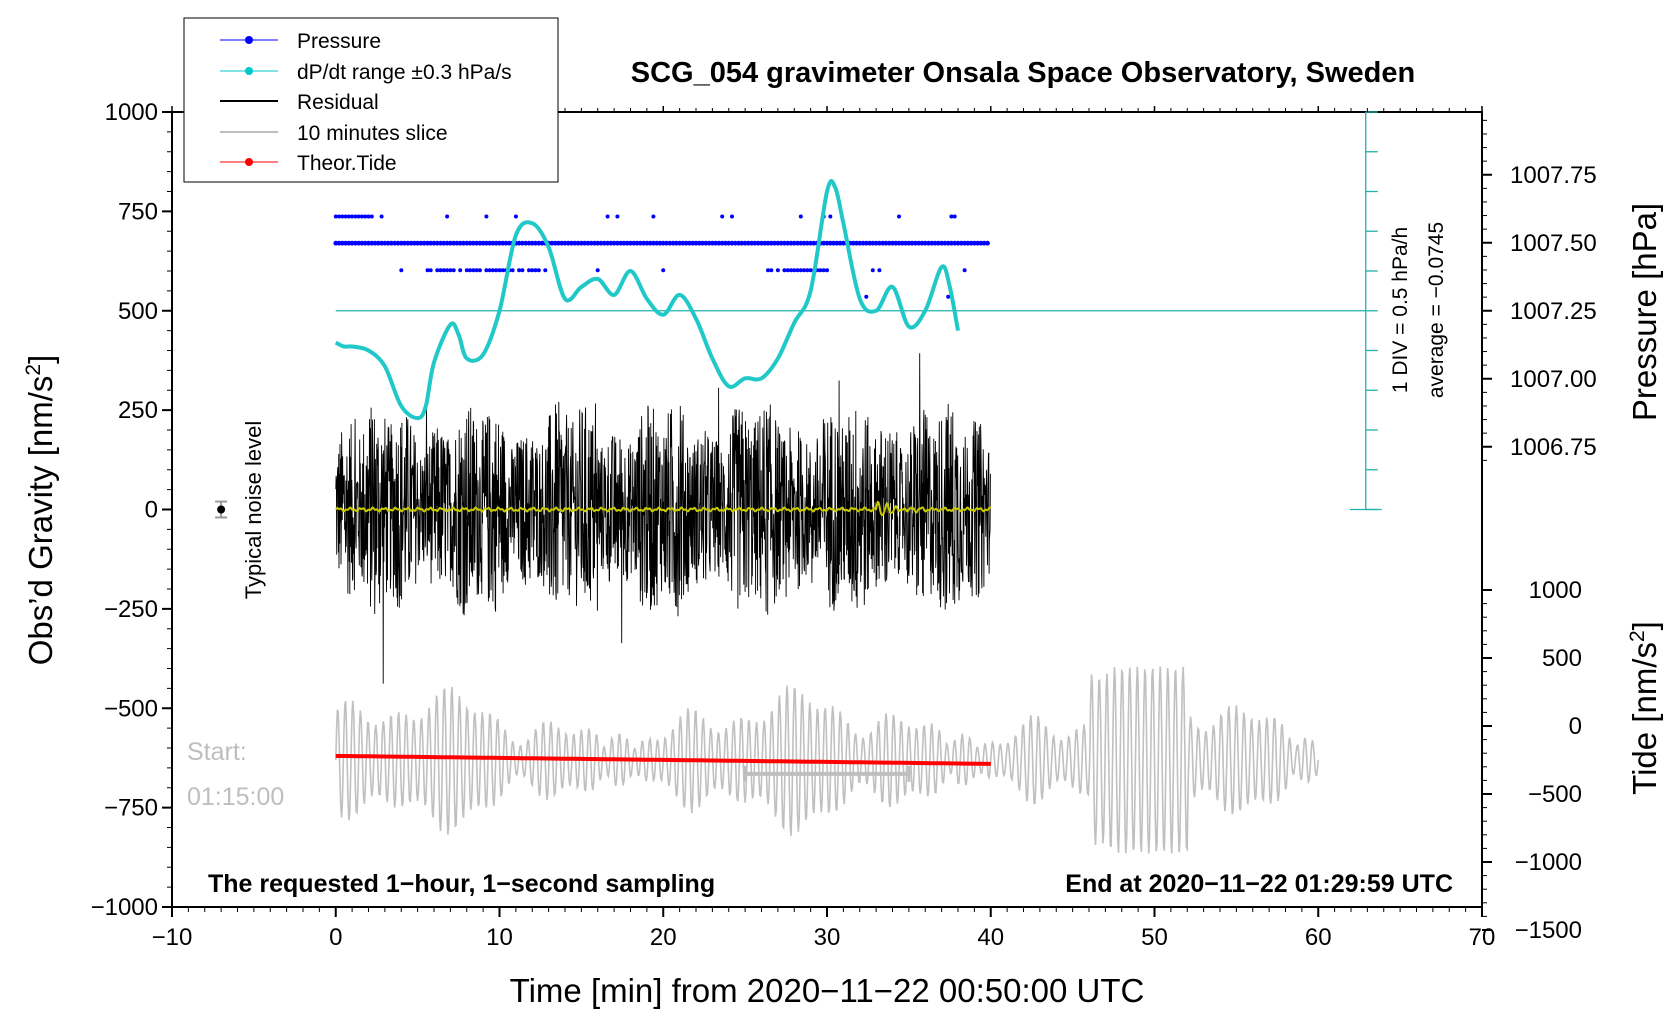 The height and width of the screenshot is (1020, 1676). I want to click on y-tide-tick-label: −1000, so click(1548, 862).